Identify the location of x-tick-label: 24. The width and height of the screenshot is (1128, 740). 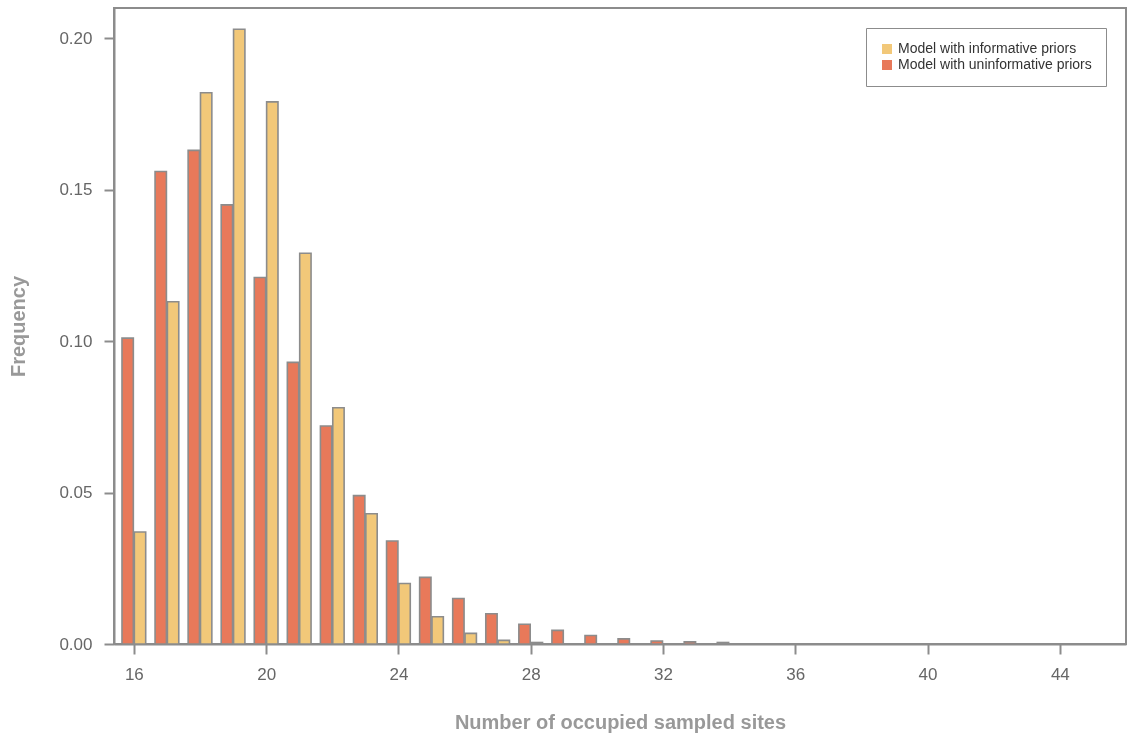
(399, 674).